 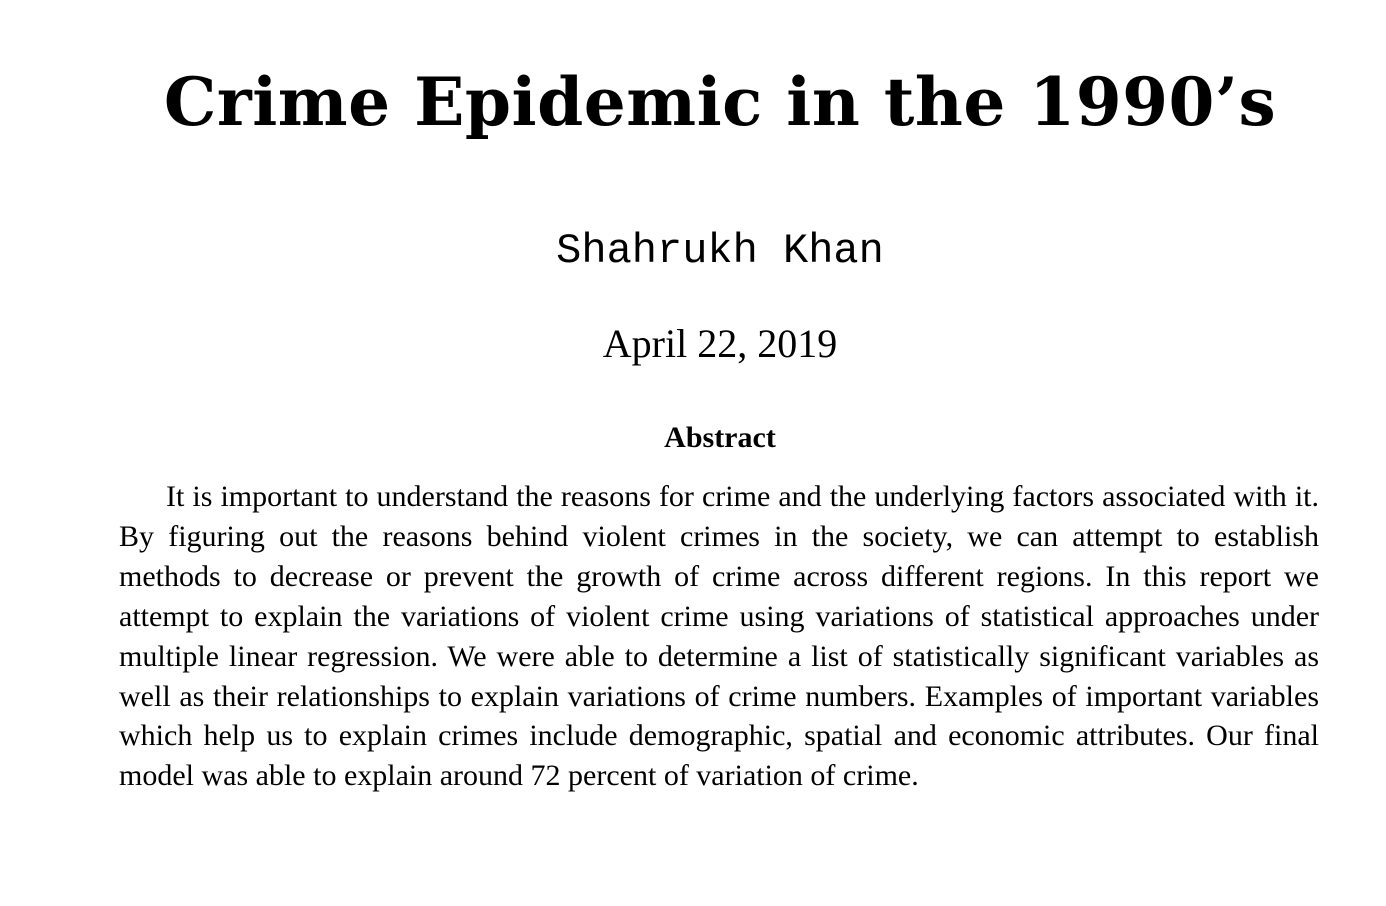 What do you see at coordinates (720, 437) in the screenshot?
I see `abstract-heading: Abstract` at bounding box center [720, 437].